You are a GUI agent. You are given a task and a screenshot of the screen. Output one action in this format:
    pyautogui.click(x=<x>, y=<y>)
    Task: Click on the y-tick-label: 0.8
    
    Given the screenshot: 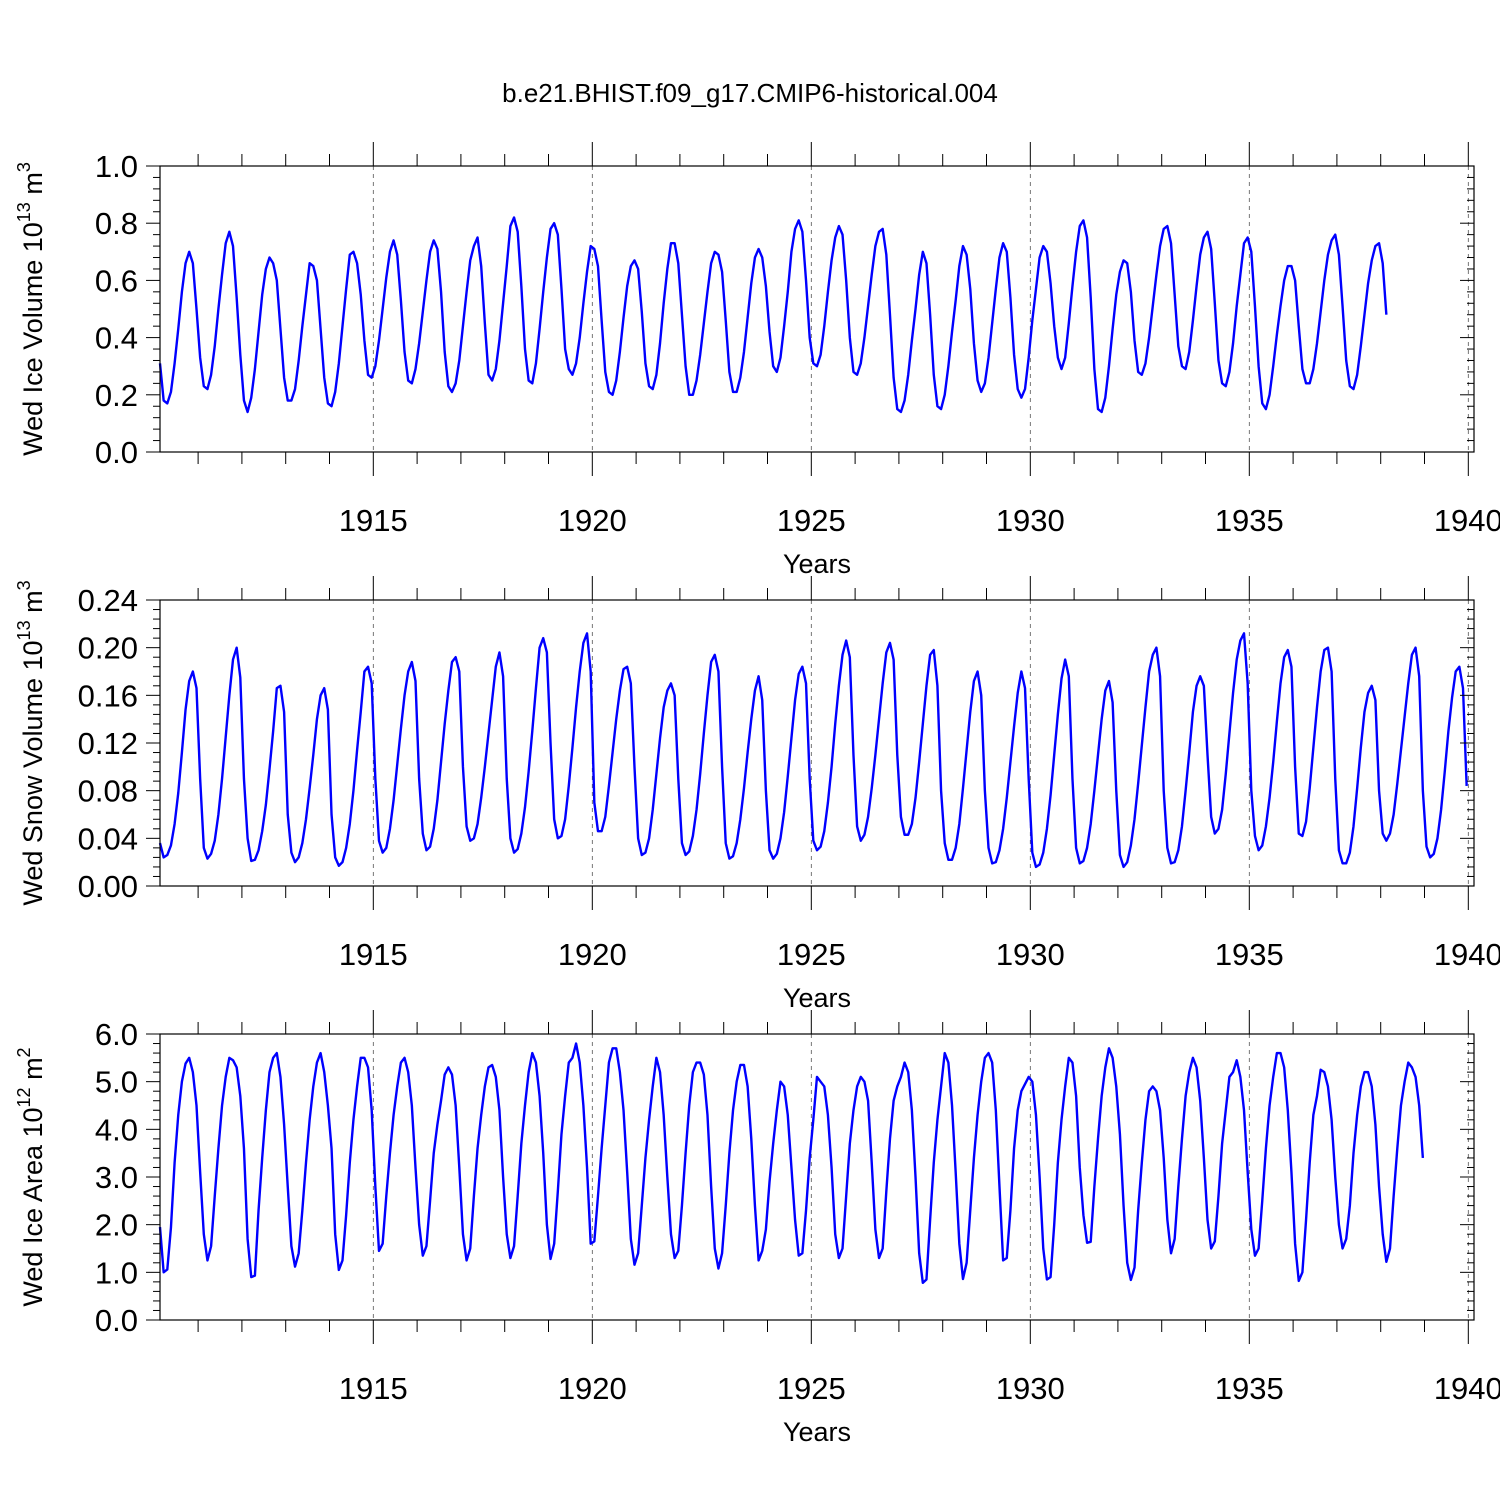 What is the action you would take?
    pyautogui.click(x=116, y=223)
    